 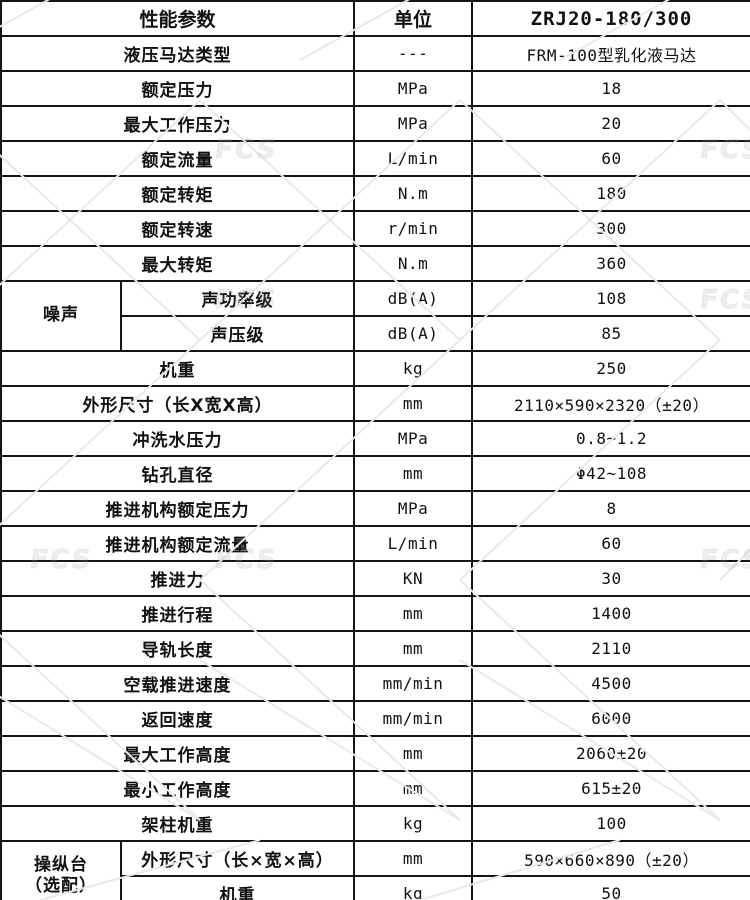 What do you see at coordinates (375, 718) in the screenshot?
I see `table-row: 返回速度 mm/min 6000` at bounding box center [375, 718].